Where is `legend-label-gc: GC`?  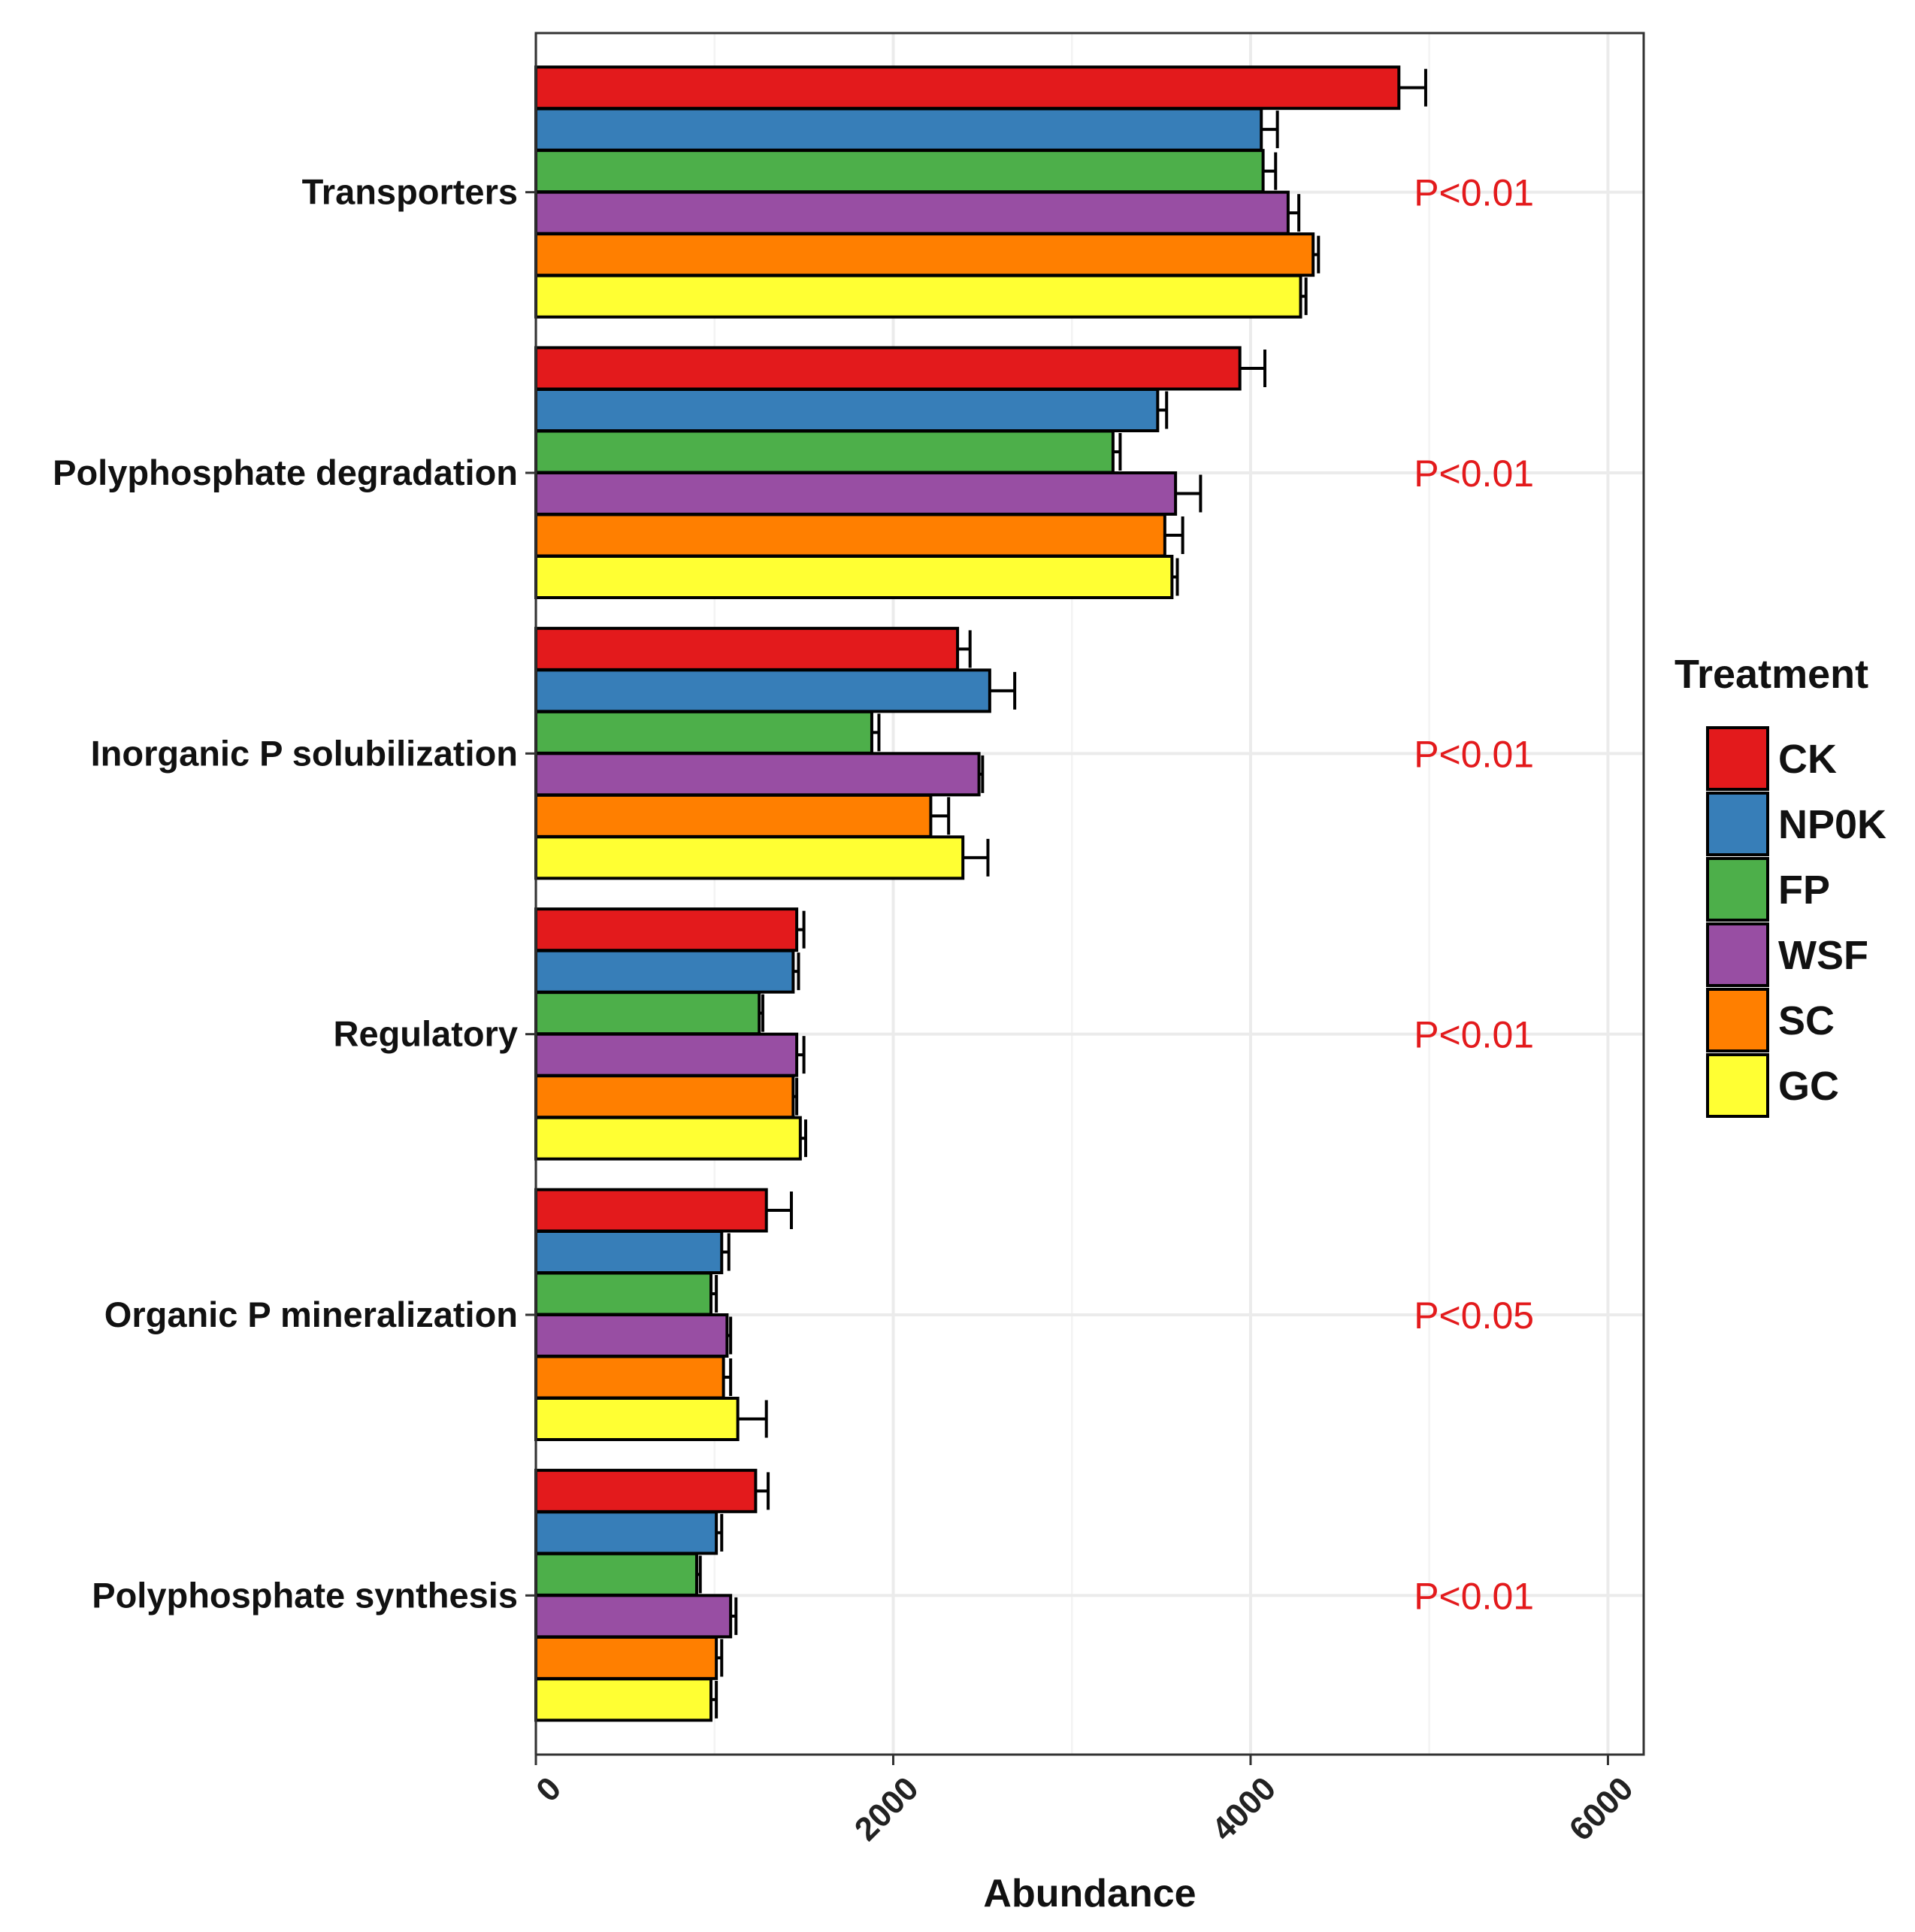
legend-label-gc: GC is located at coordinates (1808, 1086).